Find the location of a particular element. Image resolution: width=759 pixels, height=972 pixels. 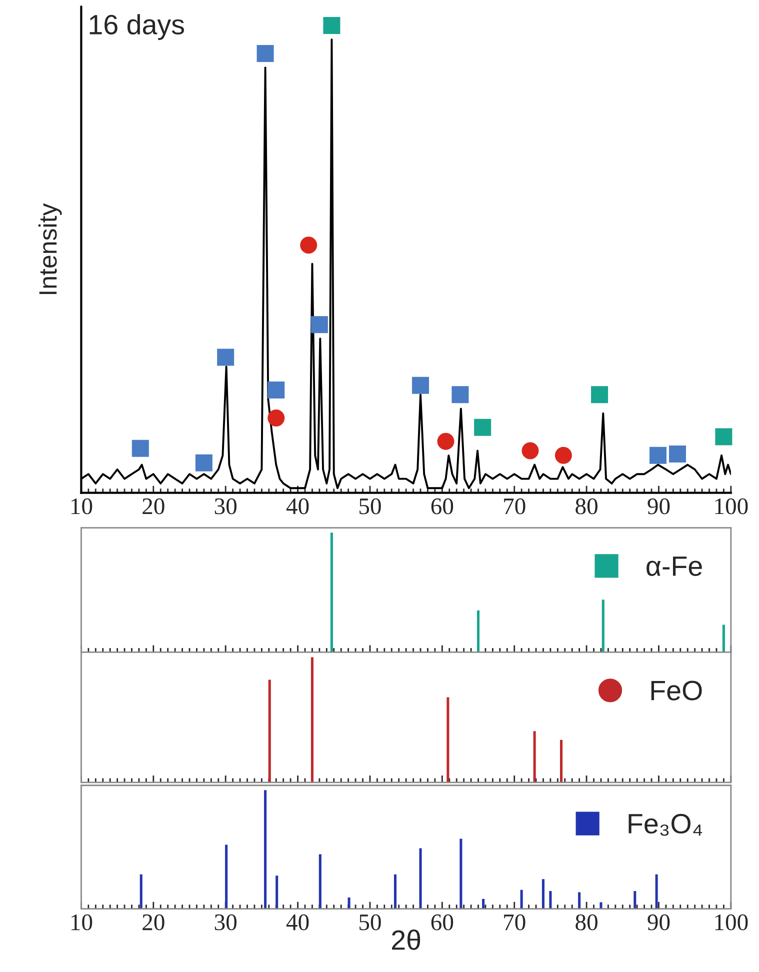

legend-label: FeO is located at coordinates (676, 690).